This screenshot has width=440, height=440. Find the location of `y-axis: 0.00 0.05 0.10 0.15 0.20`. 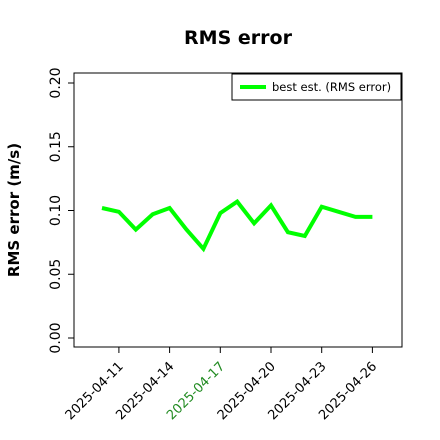

y-axis: 0.00 0.05 0.10 0.15 0.20 is located at coordinates (61, 210).